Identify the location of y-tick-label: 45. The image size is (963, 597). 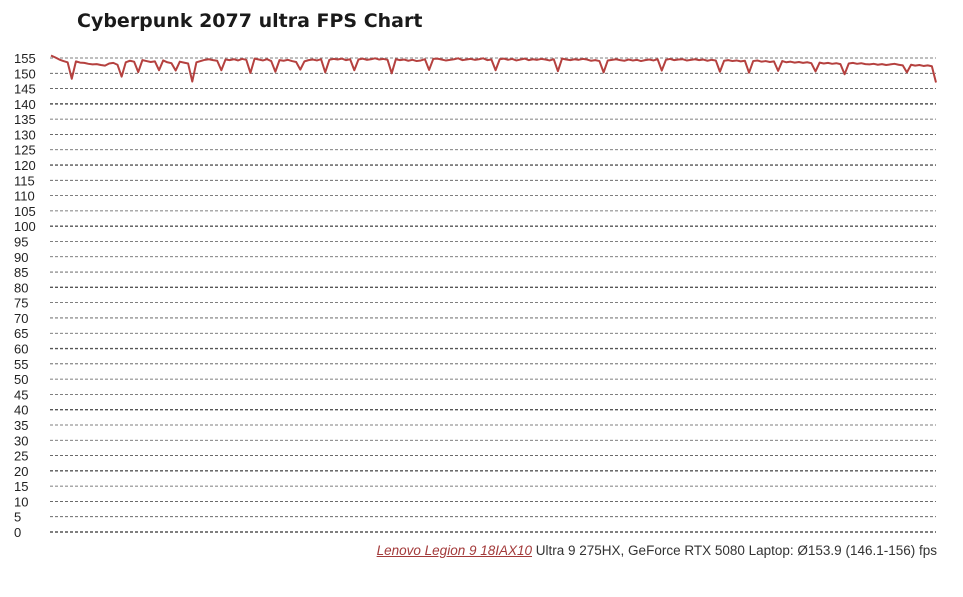
(21, 394).